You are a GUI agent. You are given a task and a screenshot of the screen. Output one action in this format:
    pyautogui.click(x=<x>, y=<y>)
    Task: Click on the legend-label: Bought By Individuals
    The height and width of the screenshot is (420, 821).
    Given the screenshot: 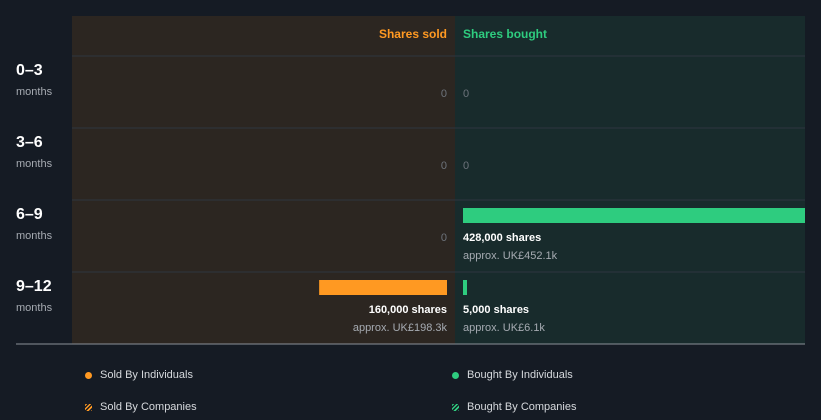 What is the action you would take?
    pyautogui.click(x=520, y=375)
    